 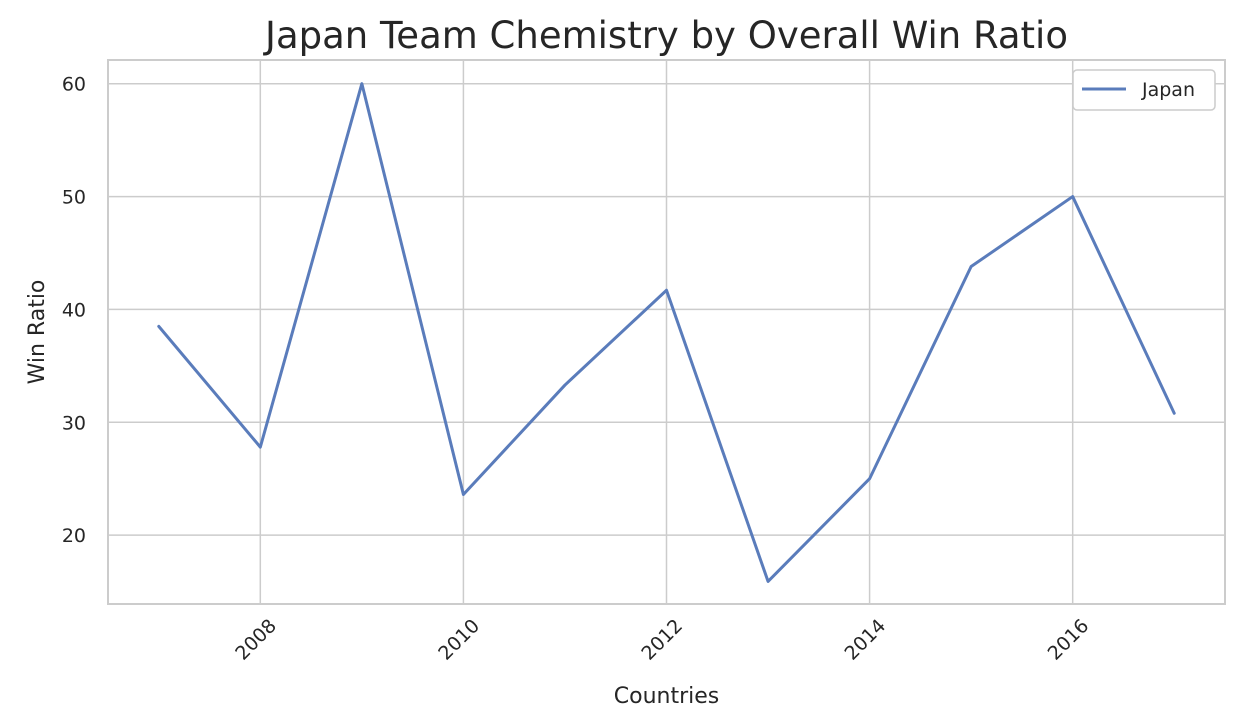 What do you see at coordinates (74, 310) in the screenshot?
I see `y-tick-label: 40` at bounding box center [74, 310].